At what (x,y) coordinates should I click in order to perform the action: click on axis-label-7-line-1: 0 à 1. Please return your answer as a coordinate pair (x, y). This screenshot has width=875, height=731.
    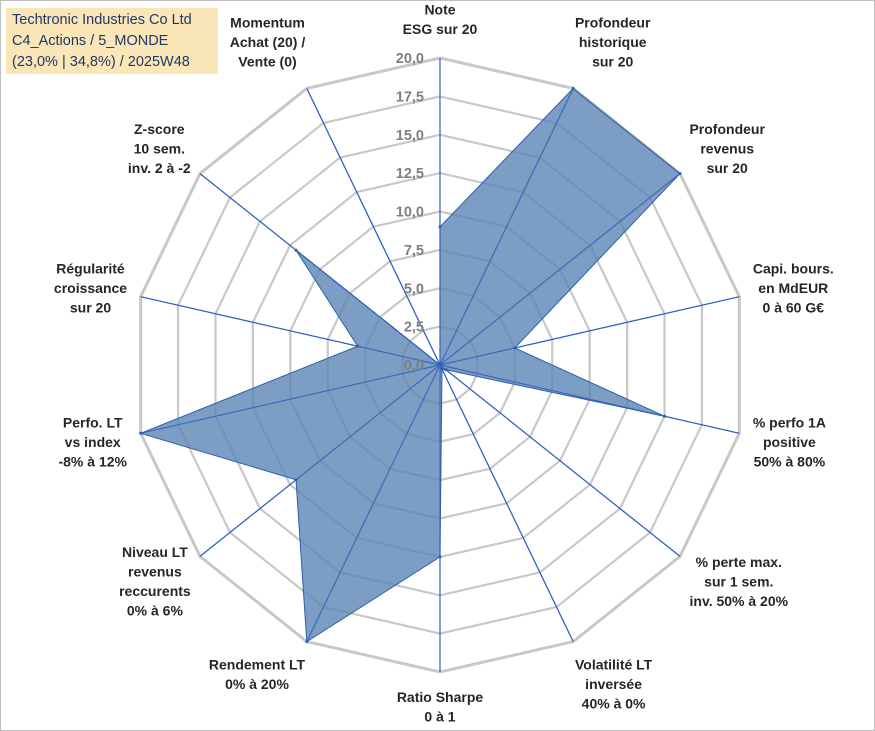
    Looking at the image, I should click on (439, 717).